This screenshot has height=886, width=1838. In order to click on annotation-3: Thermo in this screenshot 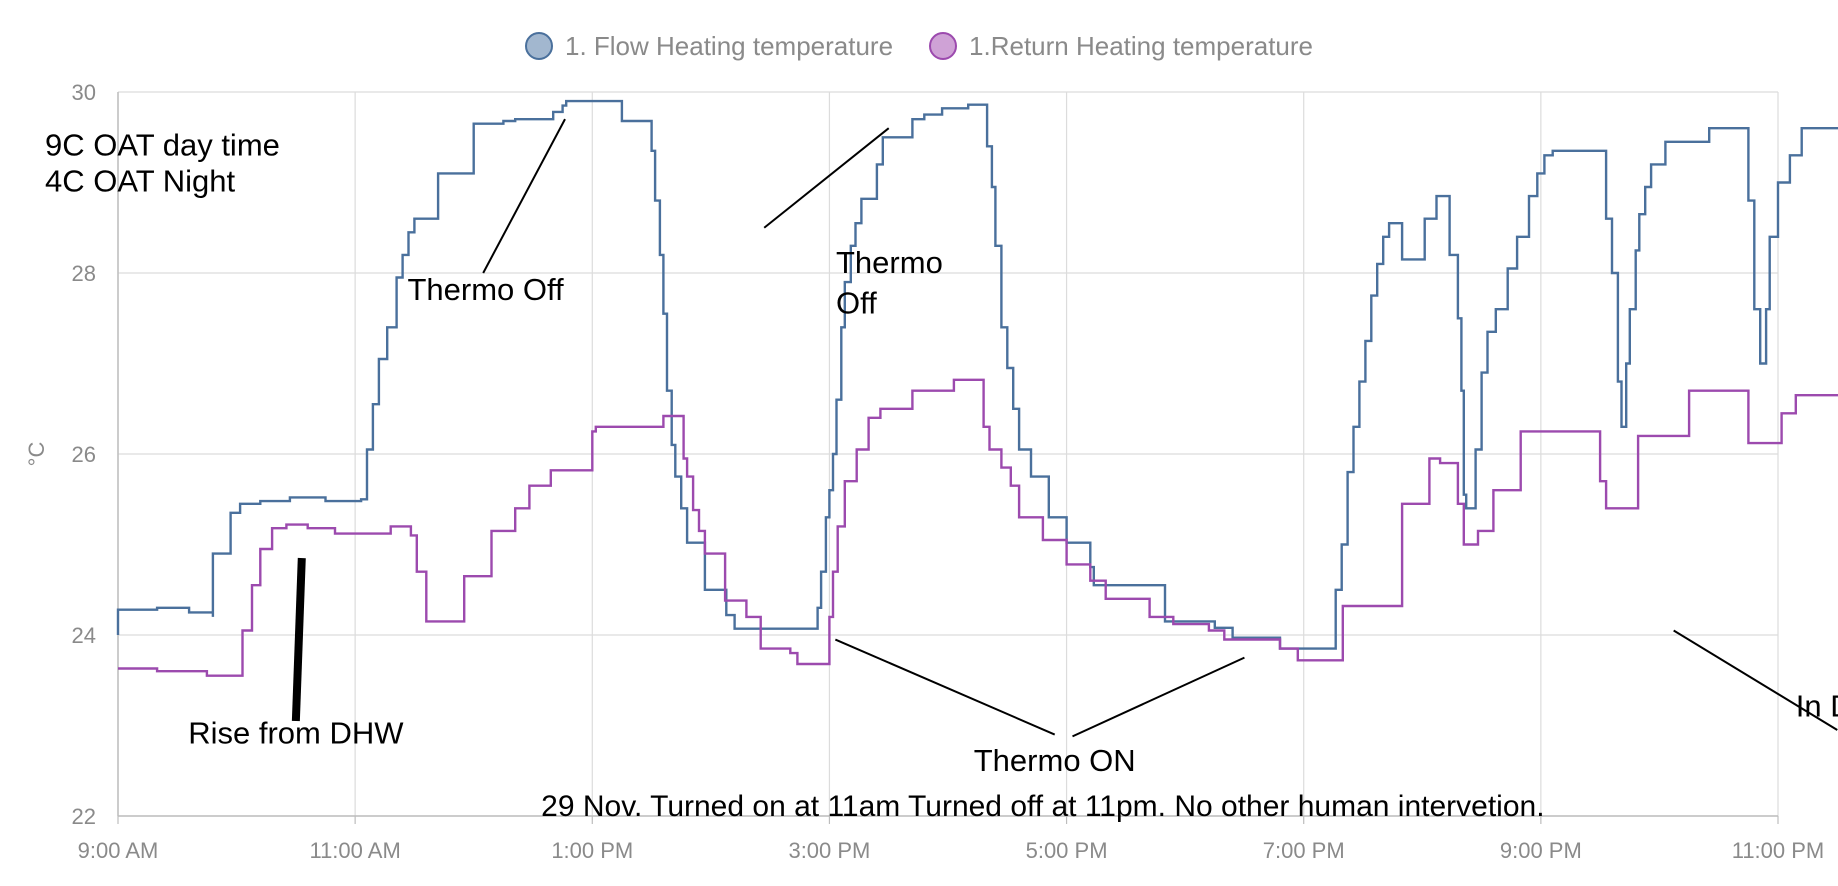, I will do `click(889, 262)`.